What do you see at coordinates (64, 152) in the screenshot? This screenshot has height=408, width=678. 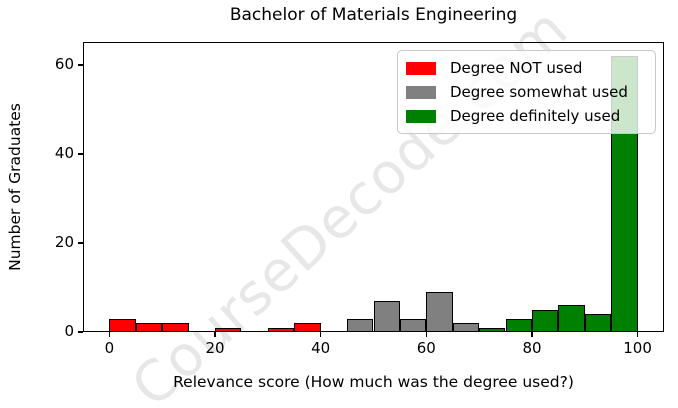 I see `y-tick-label-40: 40` at bounding box center [64, 152].